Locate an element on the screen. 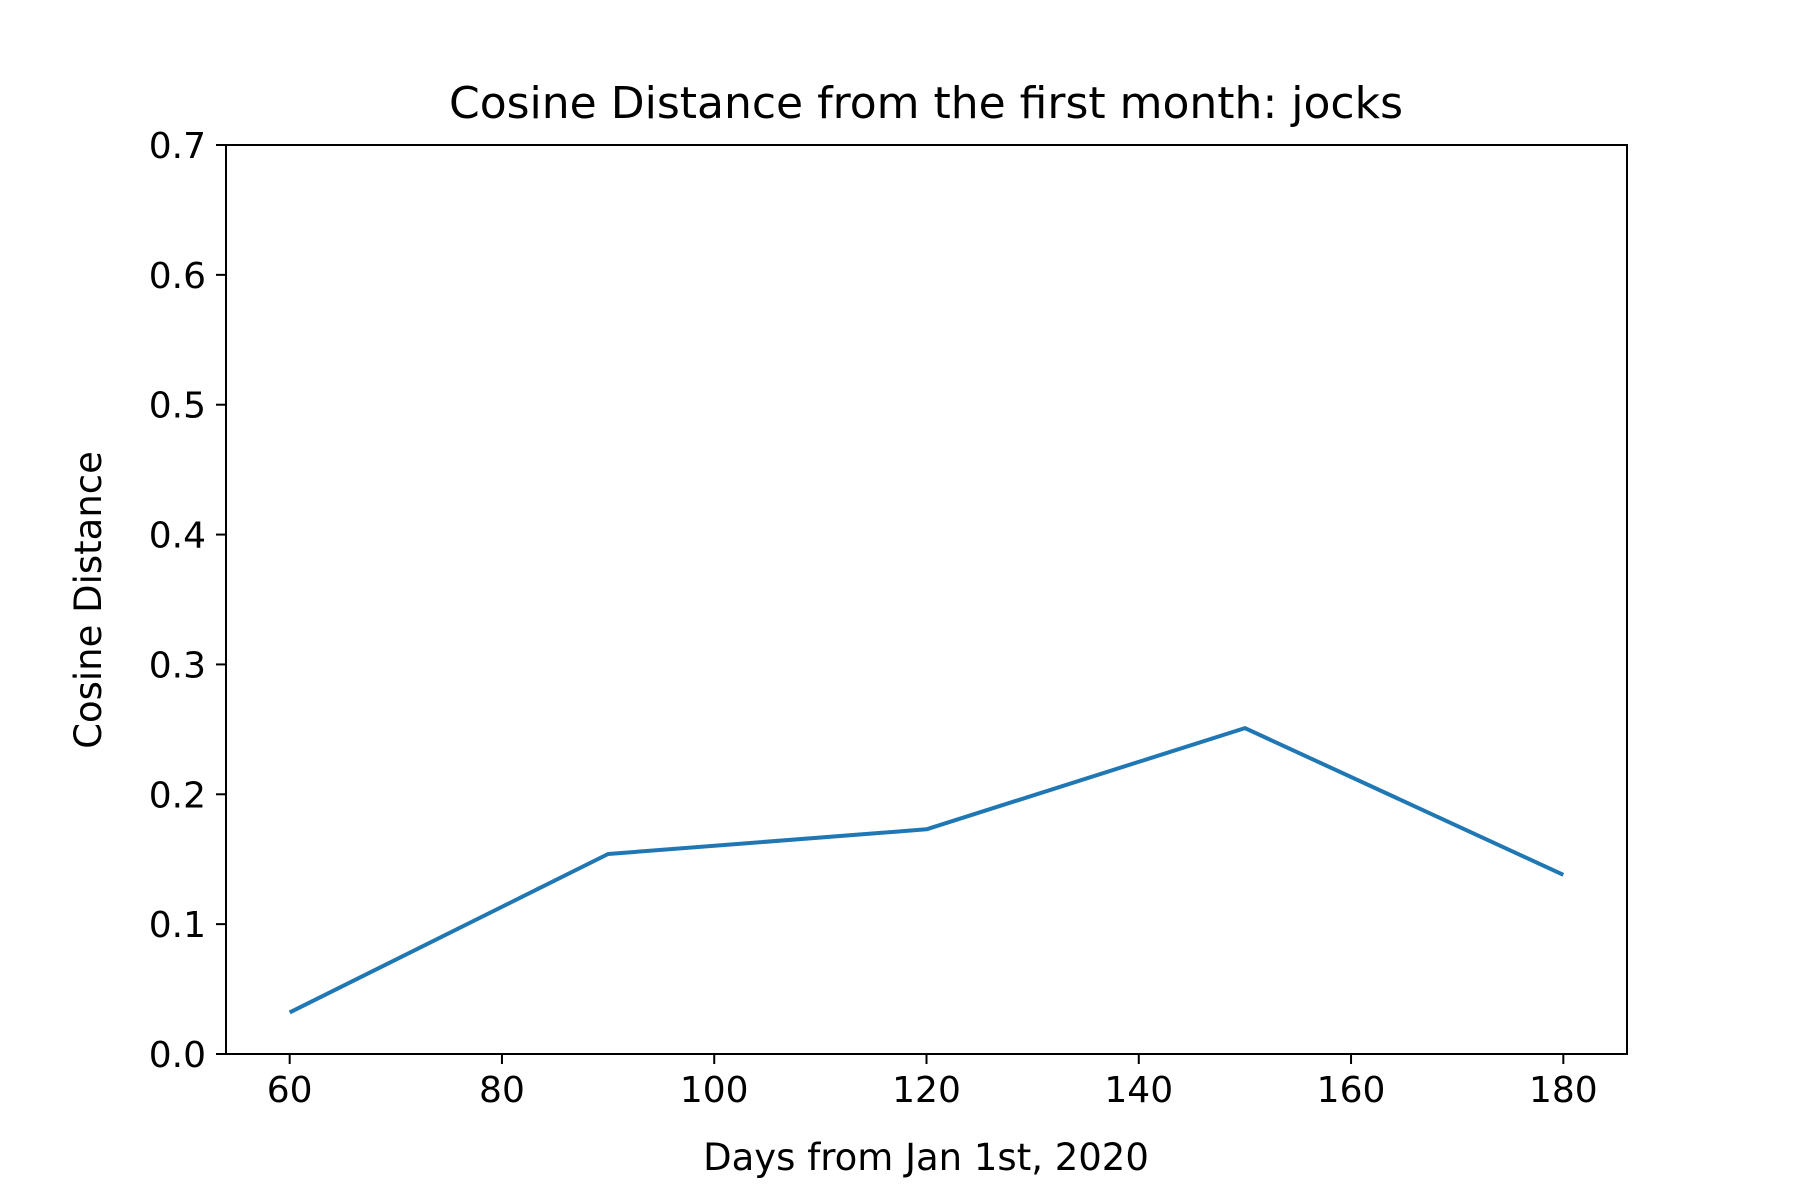 The image size is (1800, 1200). y-tick-label: 0.6 is located at coordinates (177, 276).